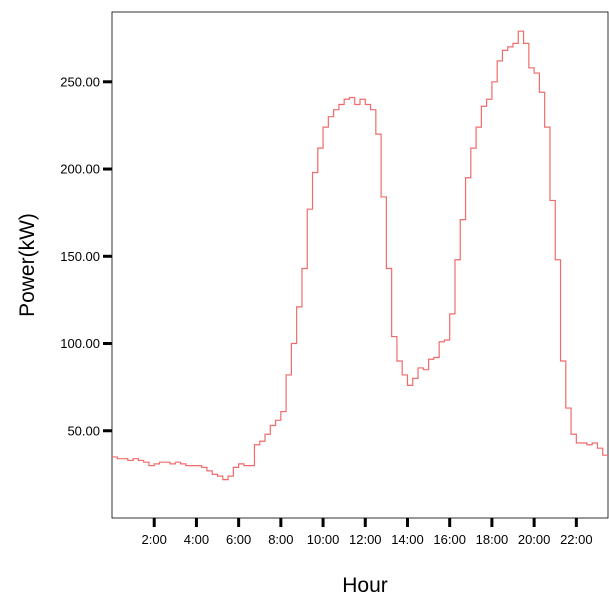 The image size is (609, 594). What do you see at coordinates (323, 539) in the screenshot?
I see `x-tick-label: 10:00` at bounding box center [323, 539].